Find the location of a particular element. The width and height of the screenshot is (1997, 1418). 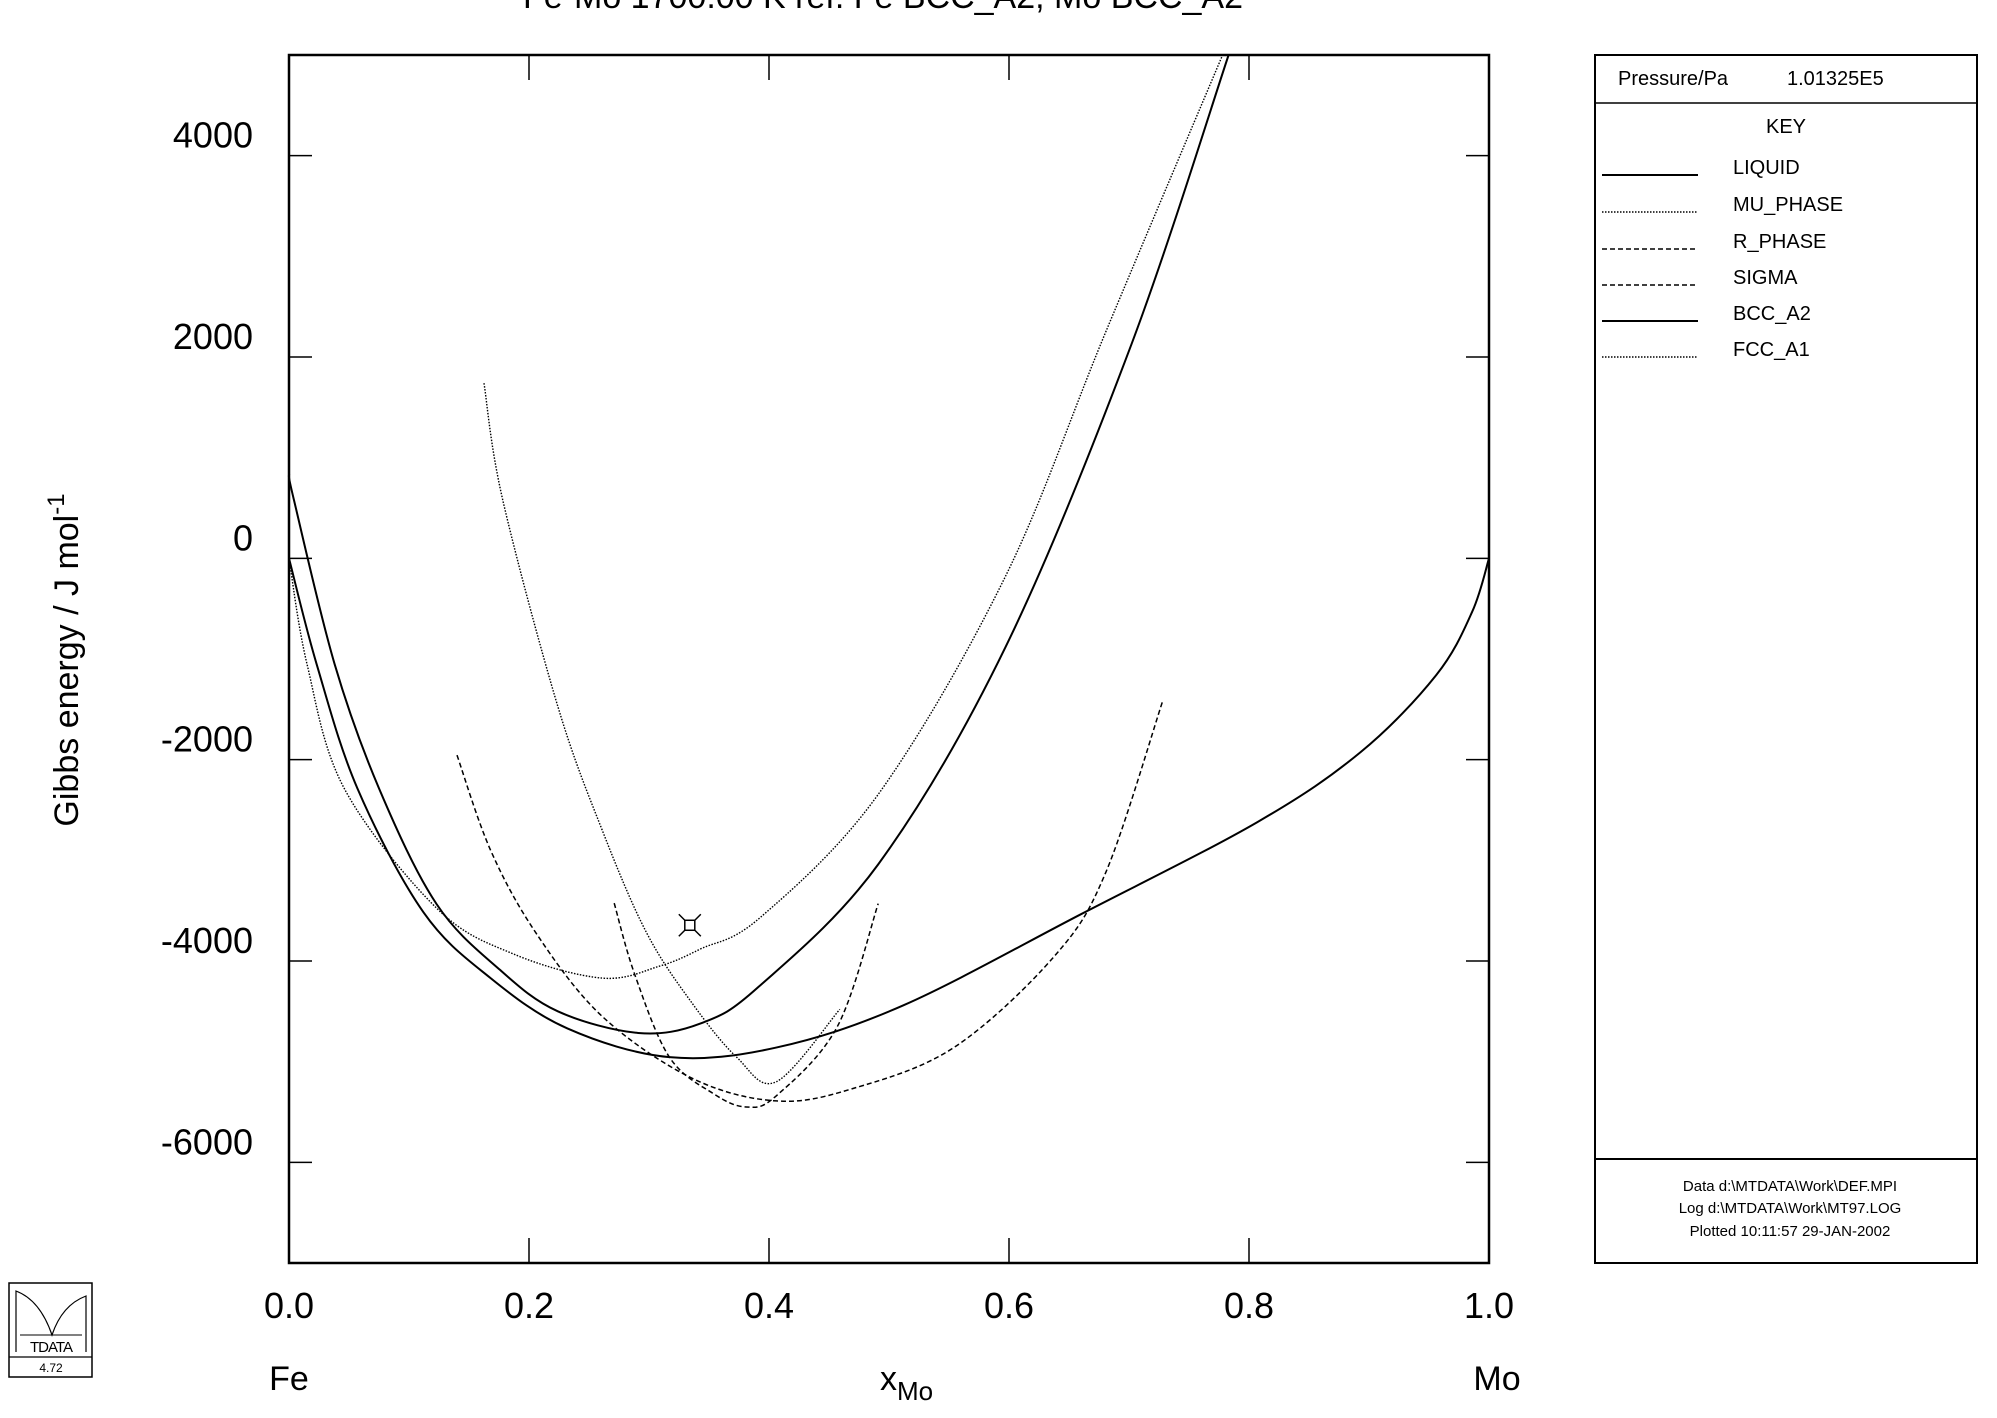

footer-log-line: Log d:\MTDATA\Work\MT97.LOG is located at coordinates (1790, 1208).